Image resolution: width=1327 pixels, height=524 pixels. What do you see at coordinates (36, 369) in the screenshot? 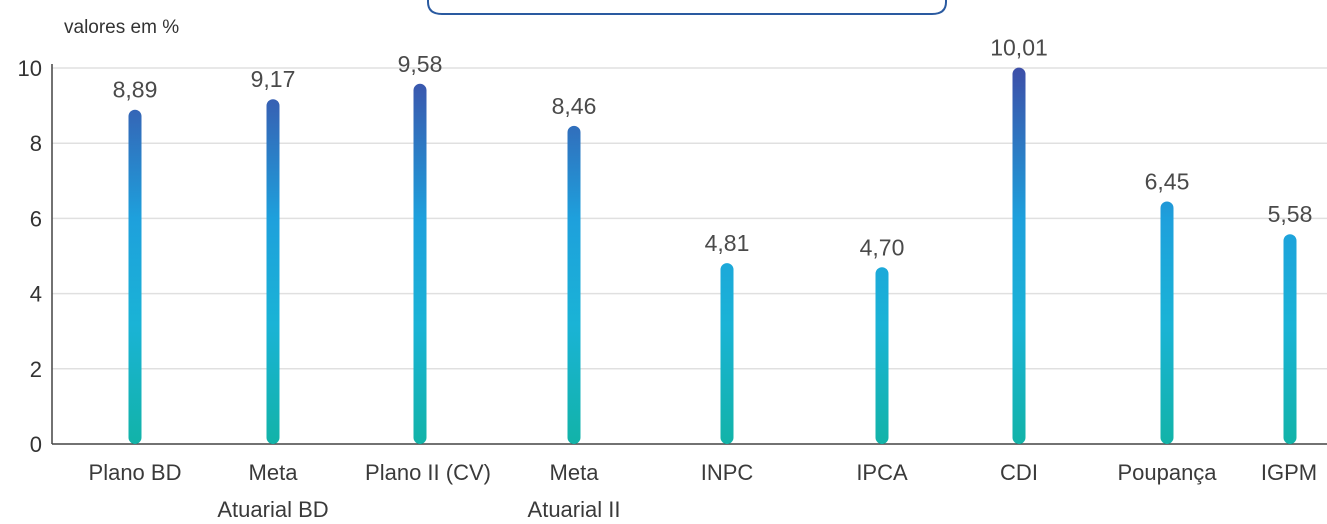
I see `y-tick-label: 2` at bounding box center [36, 369].